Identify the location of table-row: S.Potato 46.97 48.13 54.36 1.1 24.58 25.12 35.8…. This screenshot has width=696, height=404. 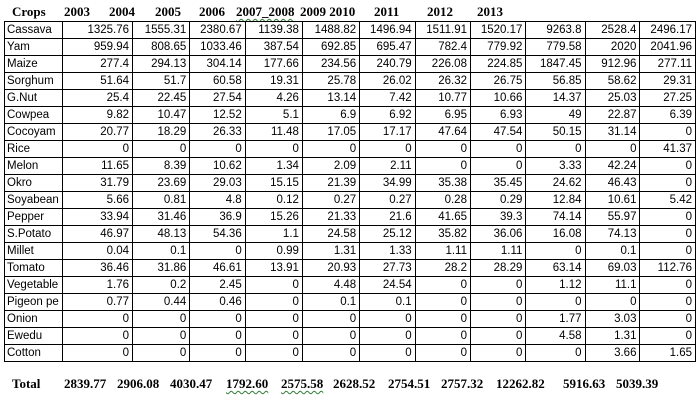
(350, 234).